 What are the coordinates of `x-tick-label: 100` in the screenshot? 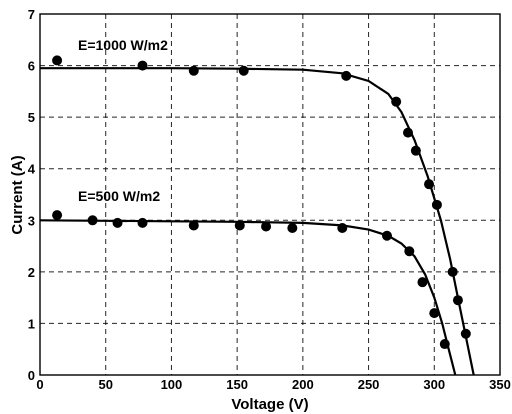 It's located at (172, 384).